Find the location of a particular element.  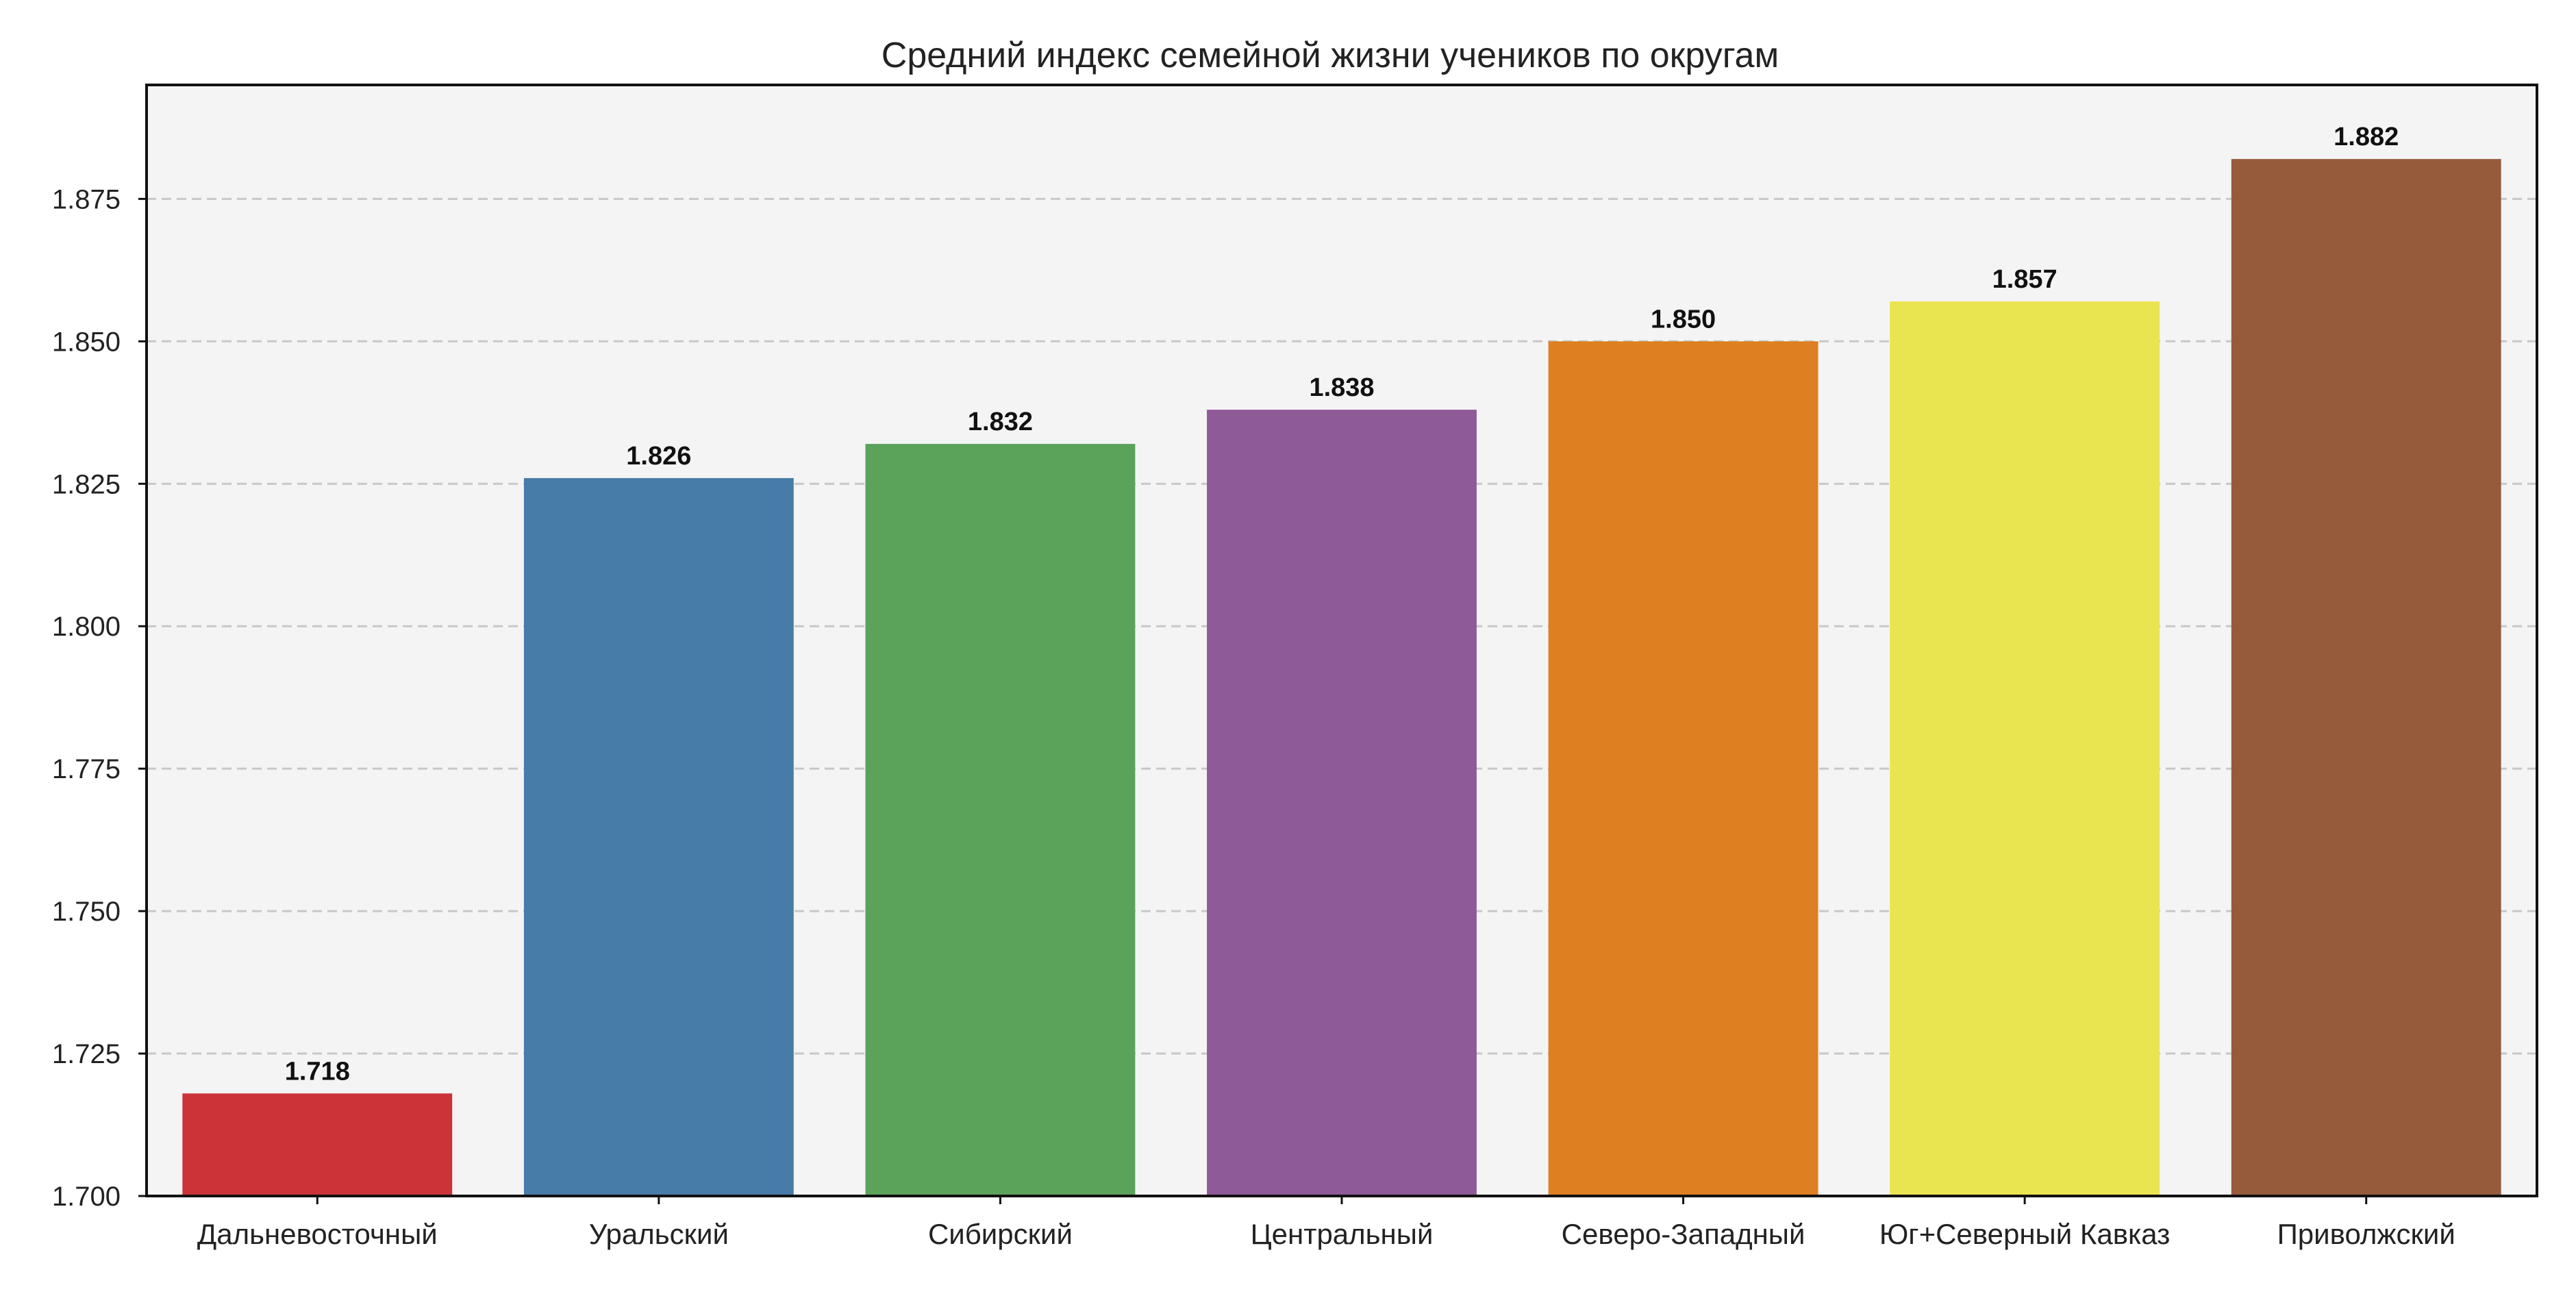

y-tick-label: 1.800 is located at coordinates (86, 627).